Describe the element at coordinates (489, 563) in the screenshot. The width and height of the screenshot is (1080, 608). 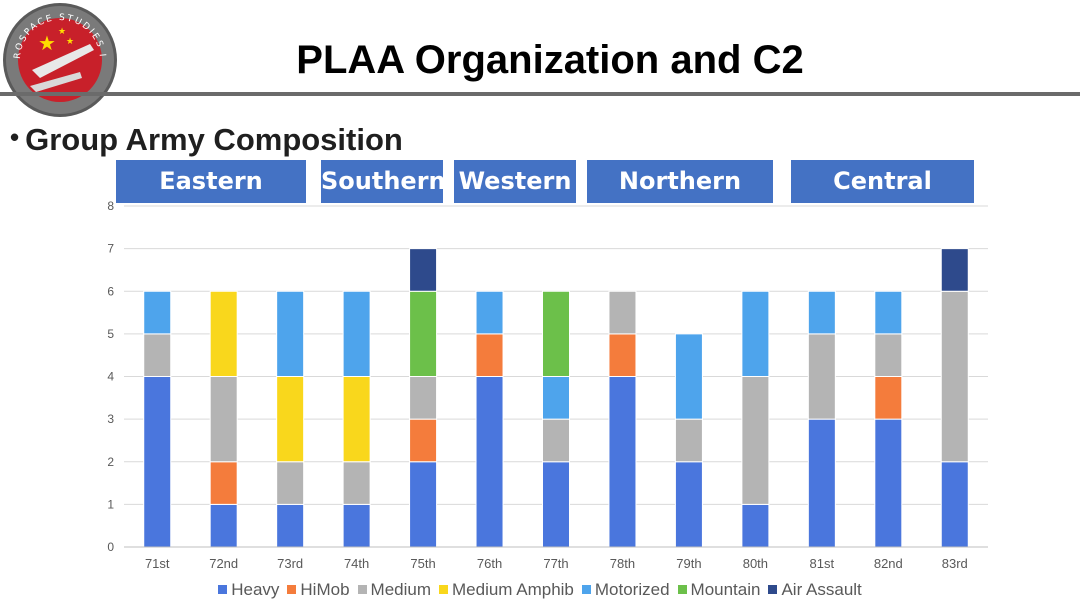
I see `x-tick-label: 76th` at that location.